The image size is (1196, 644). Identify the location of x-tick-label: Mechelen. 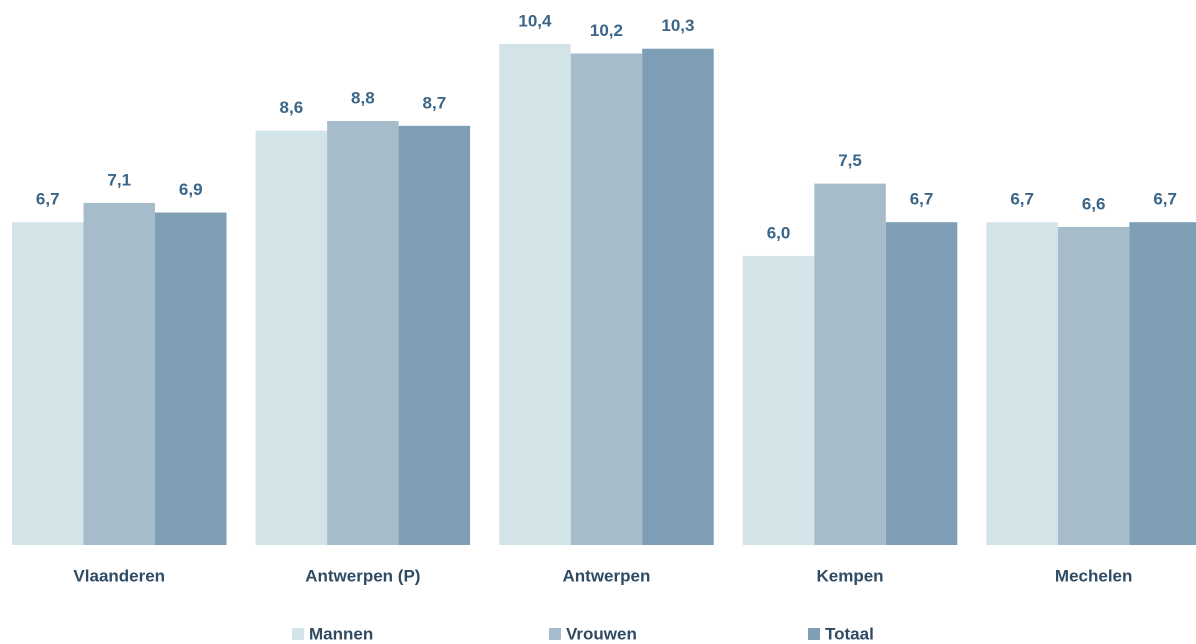
(1093, 575).